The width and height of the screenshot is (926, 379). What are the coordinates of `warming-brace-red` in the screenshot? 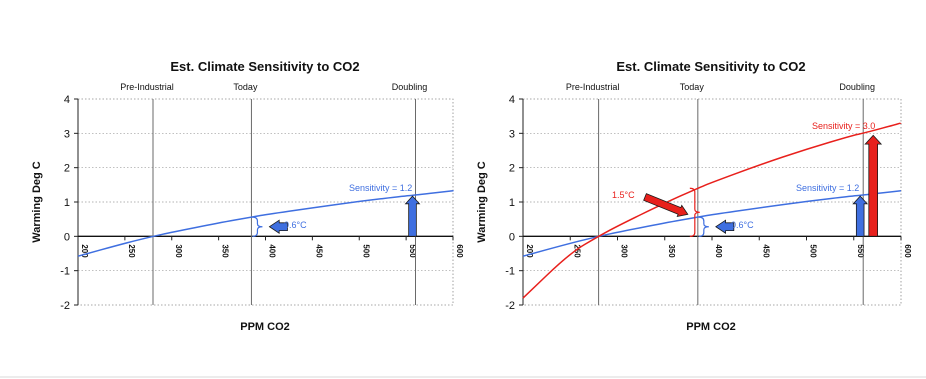 It's located at (694, 212).